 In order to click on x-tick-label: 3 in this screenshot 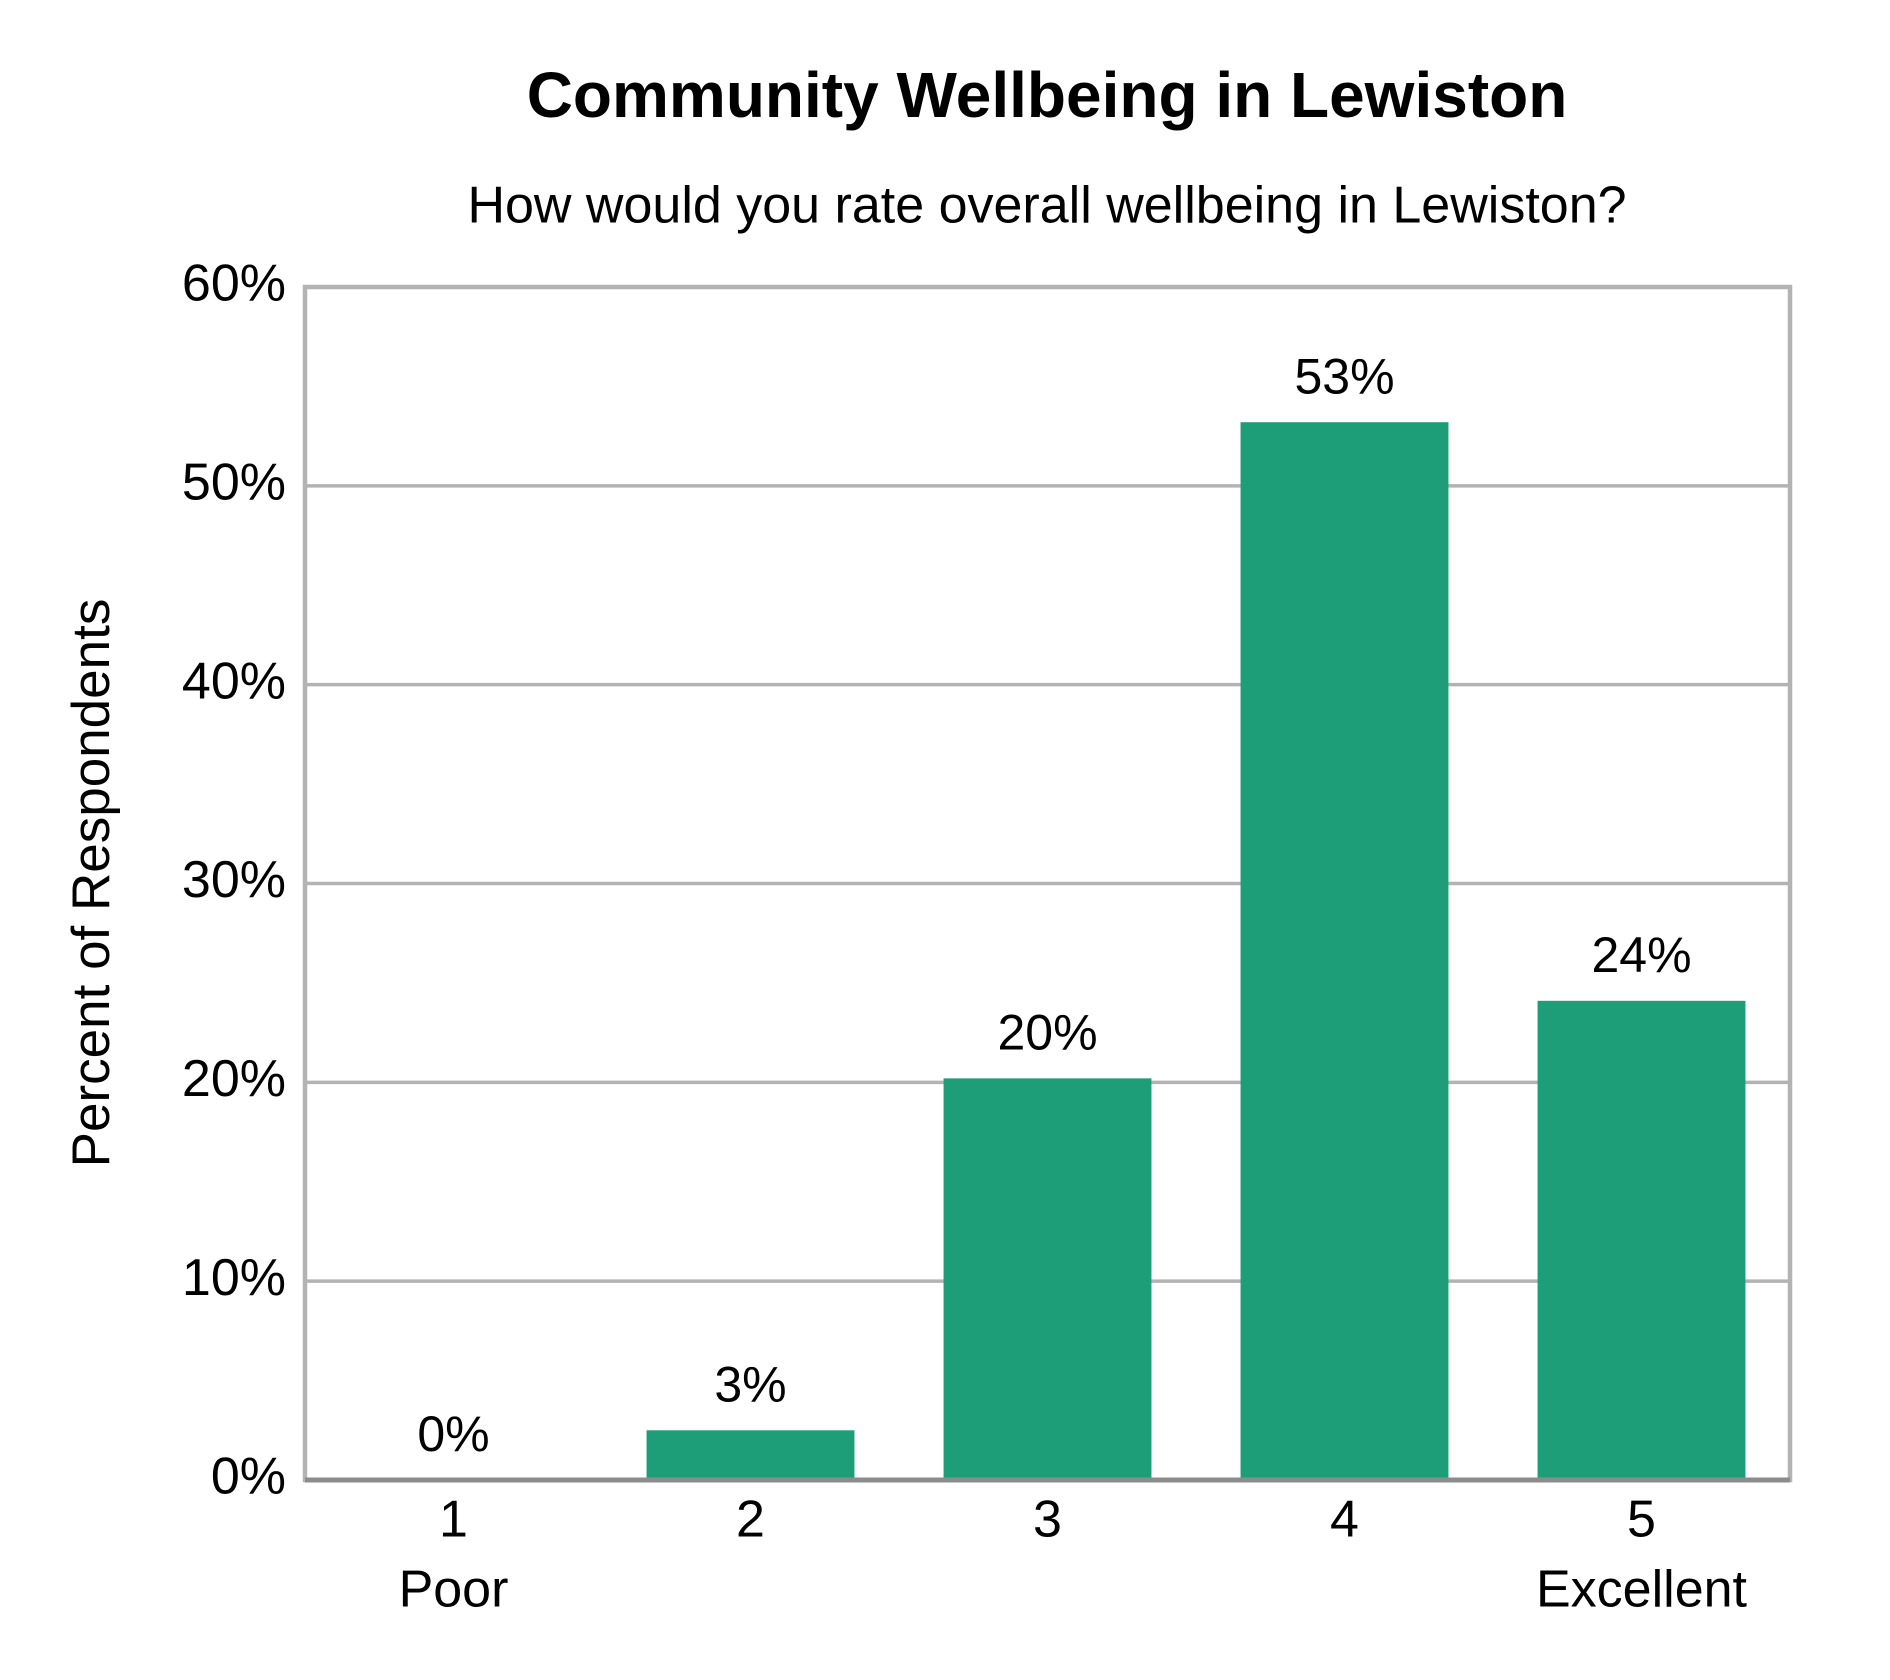, I will do `click(1047, 1520)`.